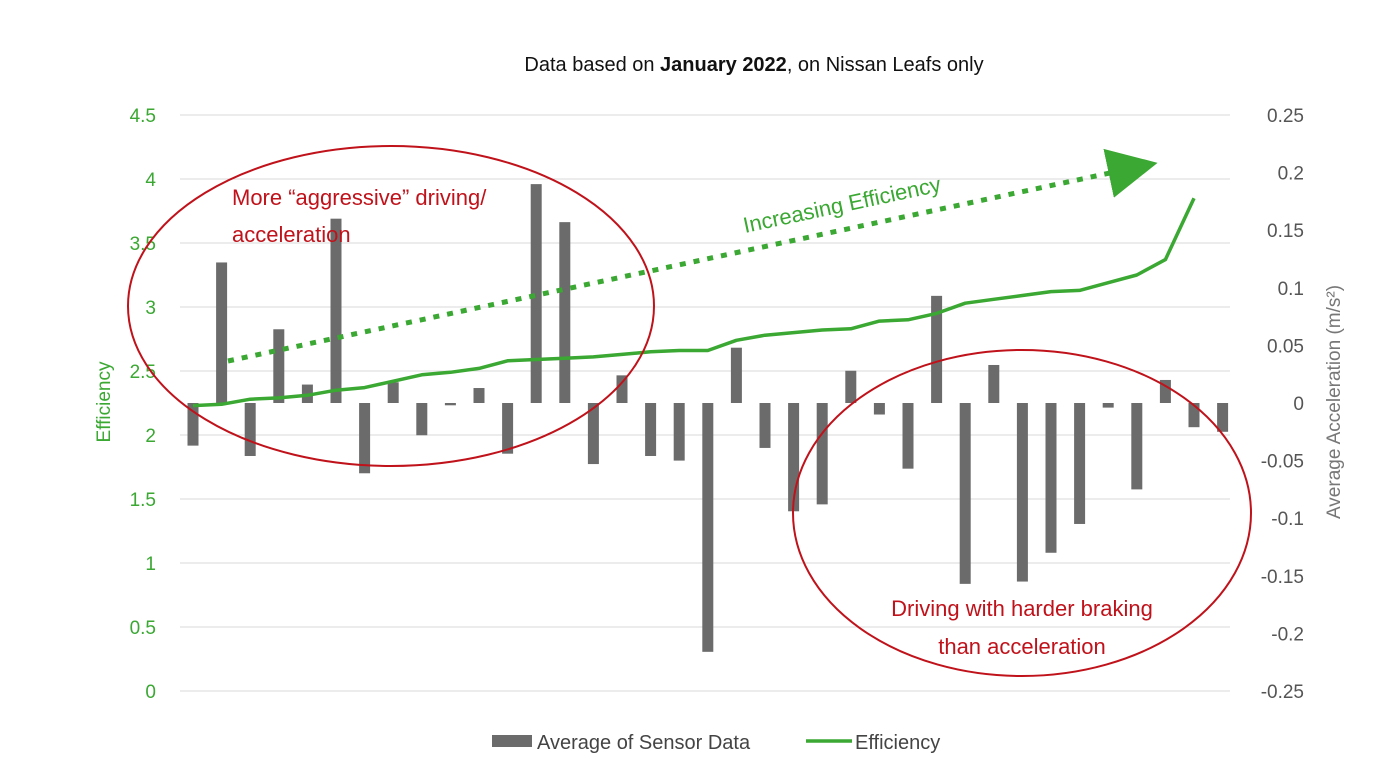 This screenshot has height=783, width=1400. I want to click on y-left-tick-label: 2.5, so click(143, 372).